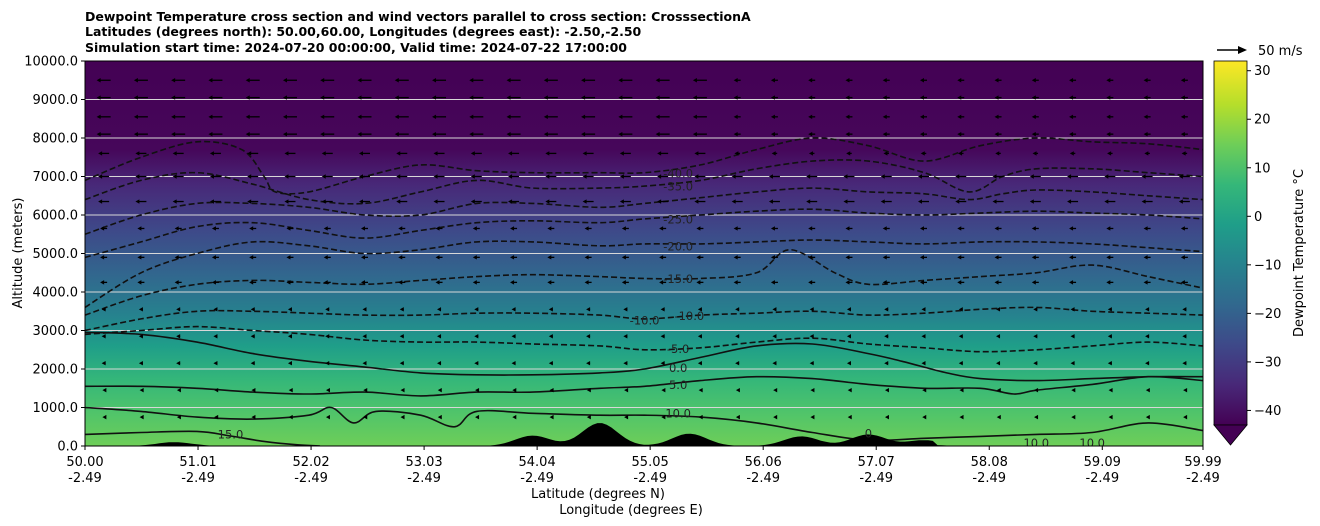 Image resolution: width=1320 pixels, height=526 pixels. Describe the element at coordinates (598, 494) in the screenshot. I see `x-axis-label-latitude: Latitude (degrees N)` at that location.